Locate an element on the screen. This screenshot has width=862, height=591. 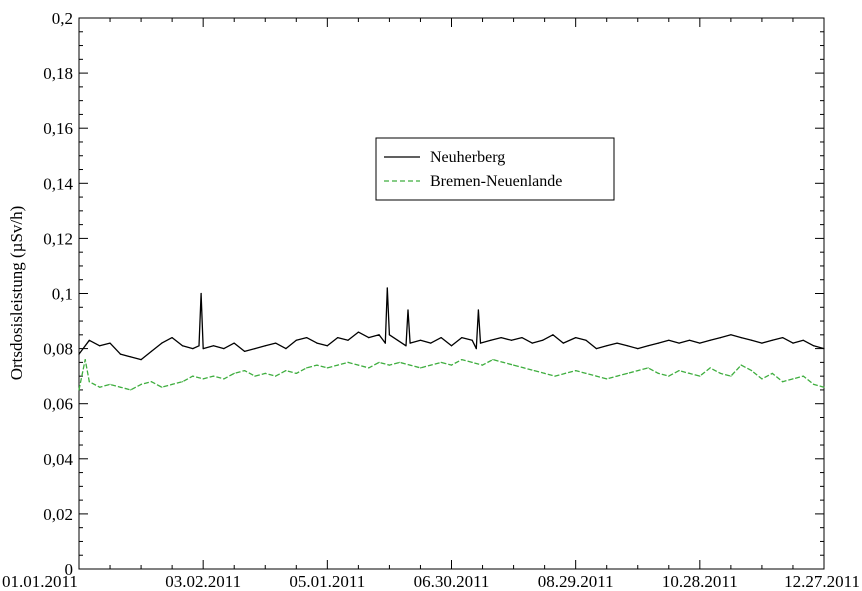
x-tick-label: 01.01.2011 is located at coordinates (40, 581).